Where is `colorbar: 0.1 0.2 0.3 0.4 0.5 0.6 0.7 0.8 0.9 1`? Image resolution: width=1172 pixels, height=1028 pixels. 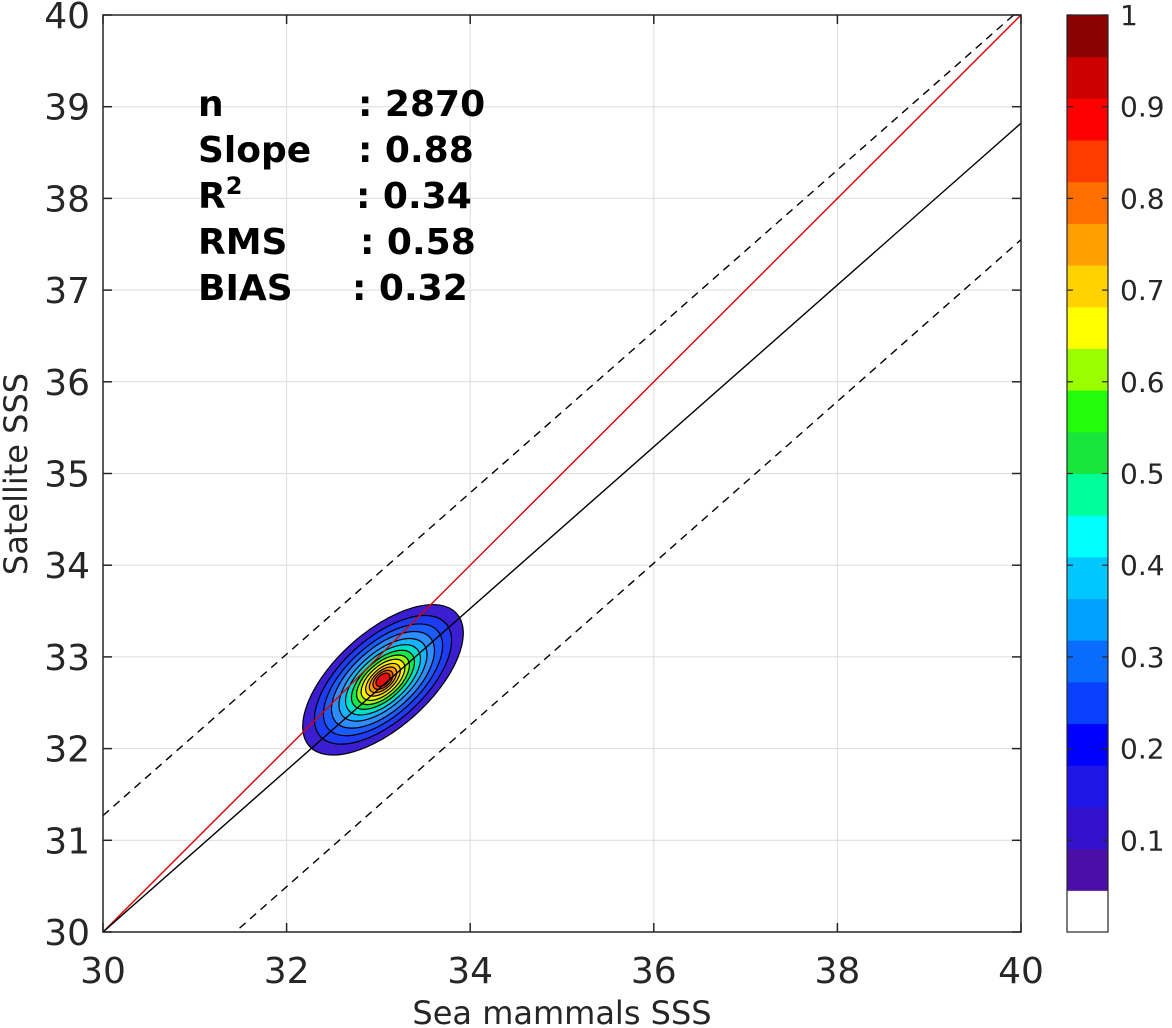 colorbar: 0.1 0.2 0.3 0.4 0.5 0.6 0.7 0.8 0.9 1 is located at coordinates (1115, 466).